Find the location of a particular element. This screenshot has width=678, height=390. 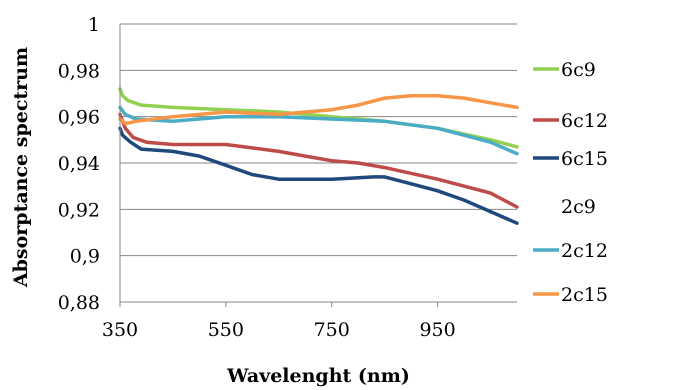

y-tick-label: 0,96 is located at coordinates (79, 118).